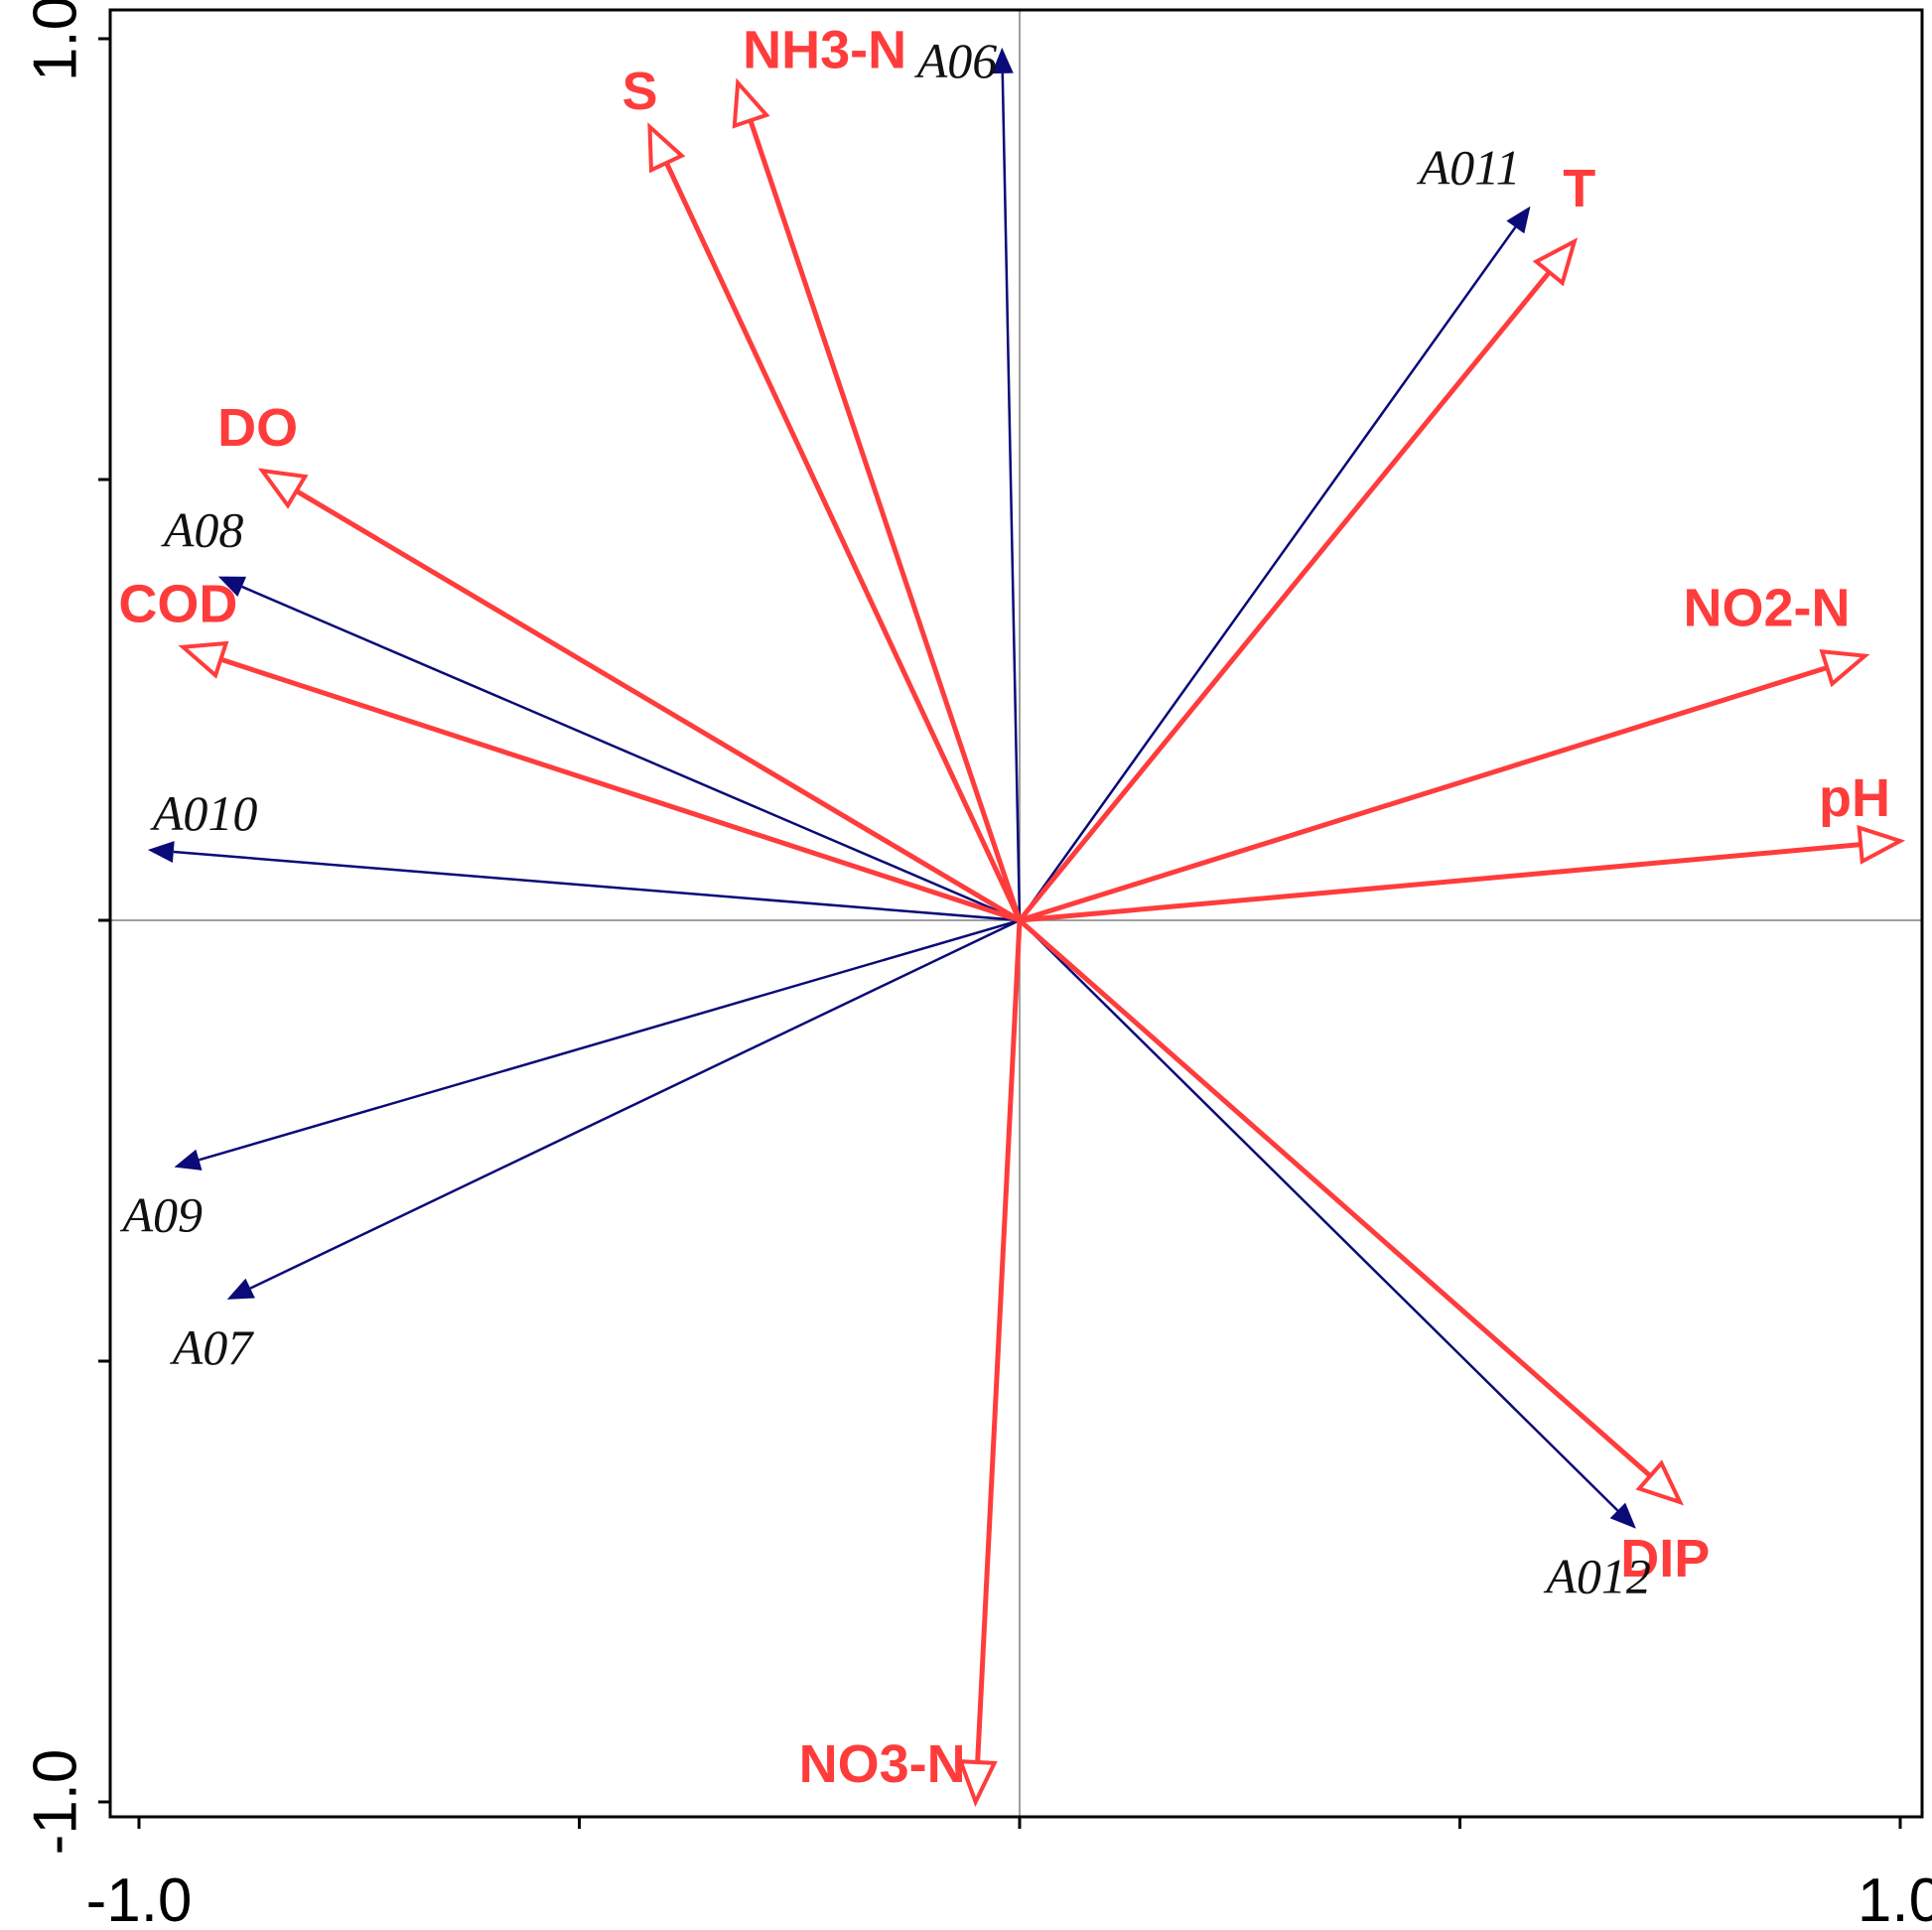 The height and width of the screenshot is (1930, 1932). I want to click on species-arrow-a011, so click(1274, 563).